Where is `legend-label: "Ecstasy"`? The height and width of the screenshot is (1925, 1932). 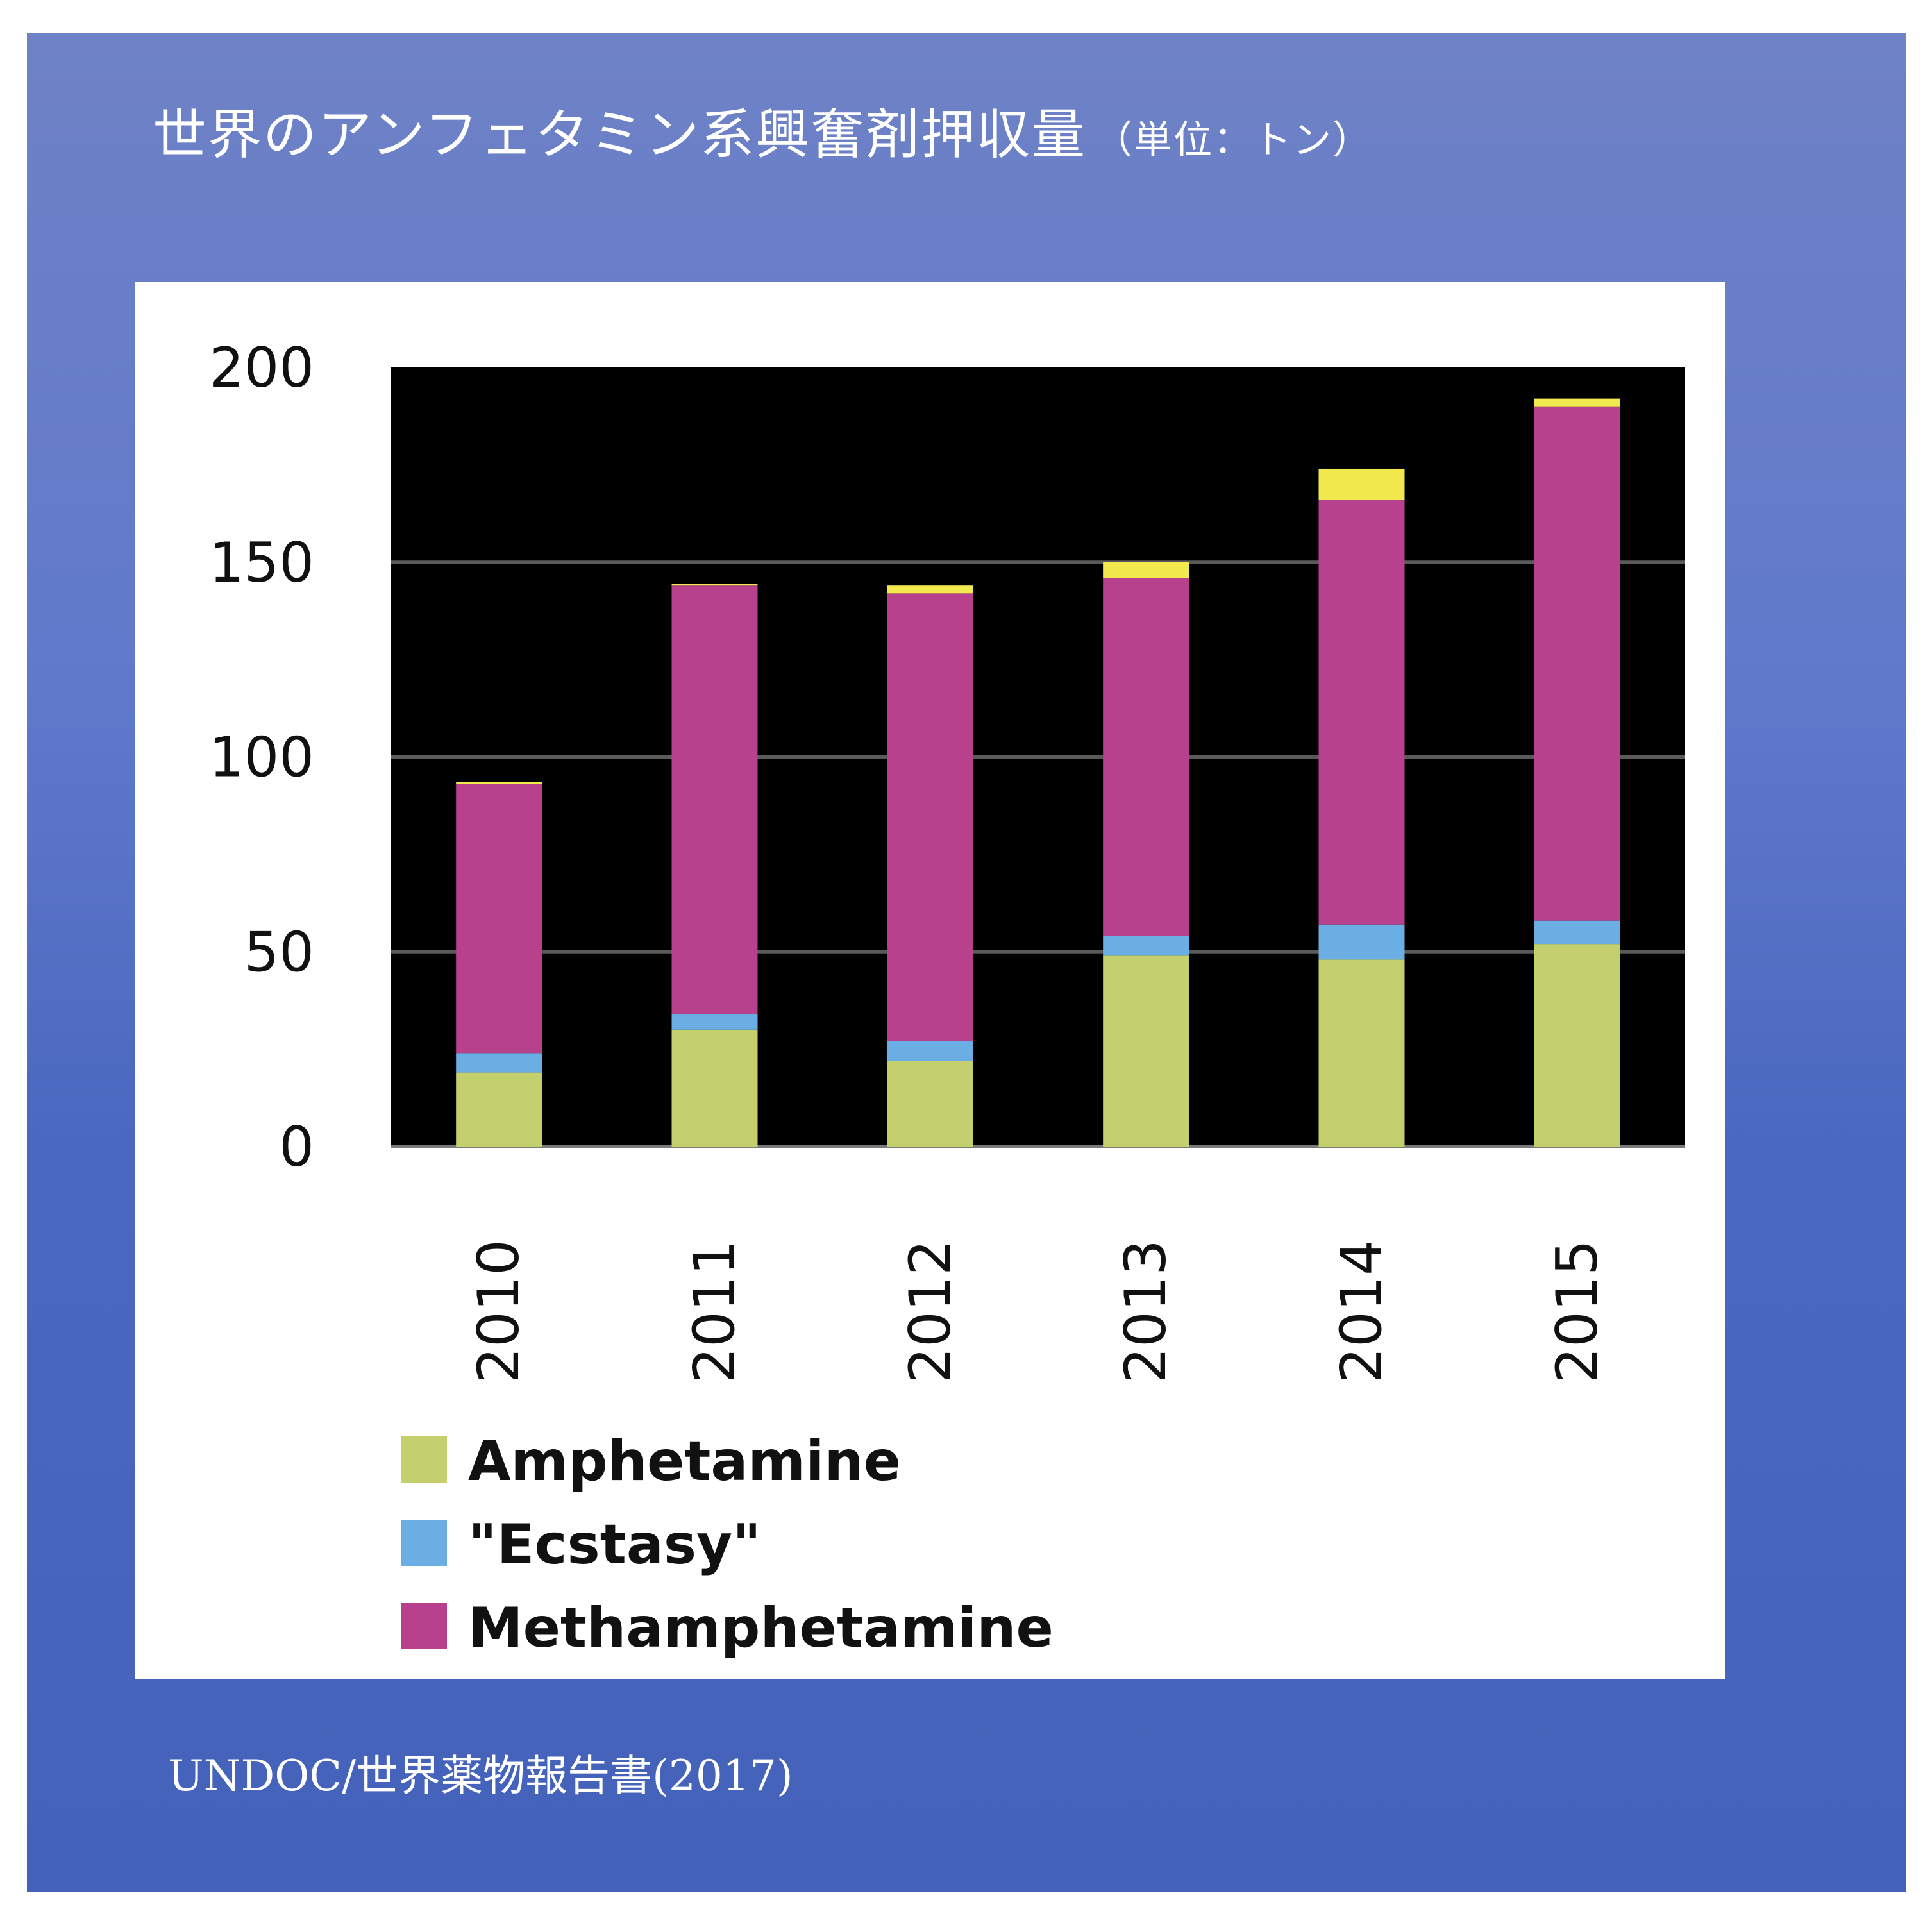
legend-label: "Ecstasy" is located at coordinates (614, 1545).